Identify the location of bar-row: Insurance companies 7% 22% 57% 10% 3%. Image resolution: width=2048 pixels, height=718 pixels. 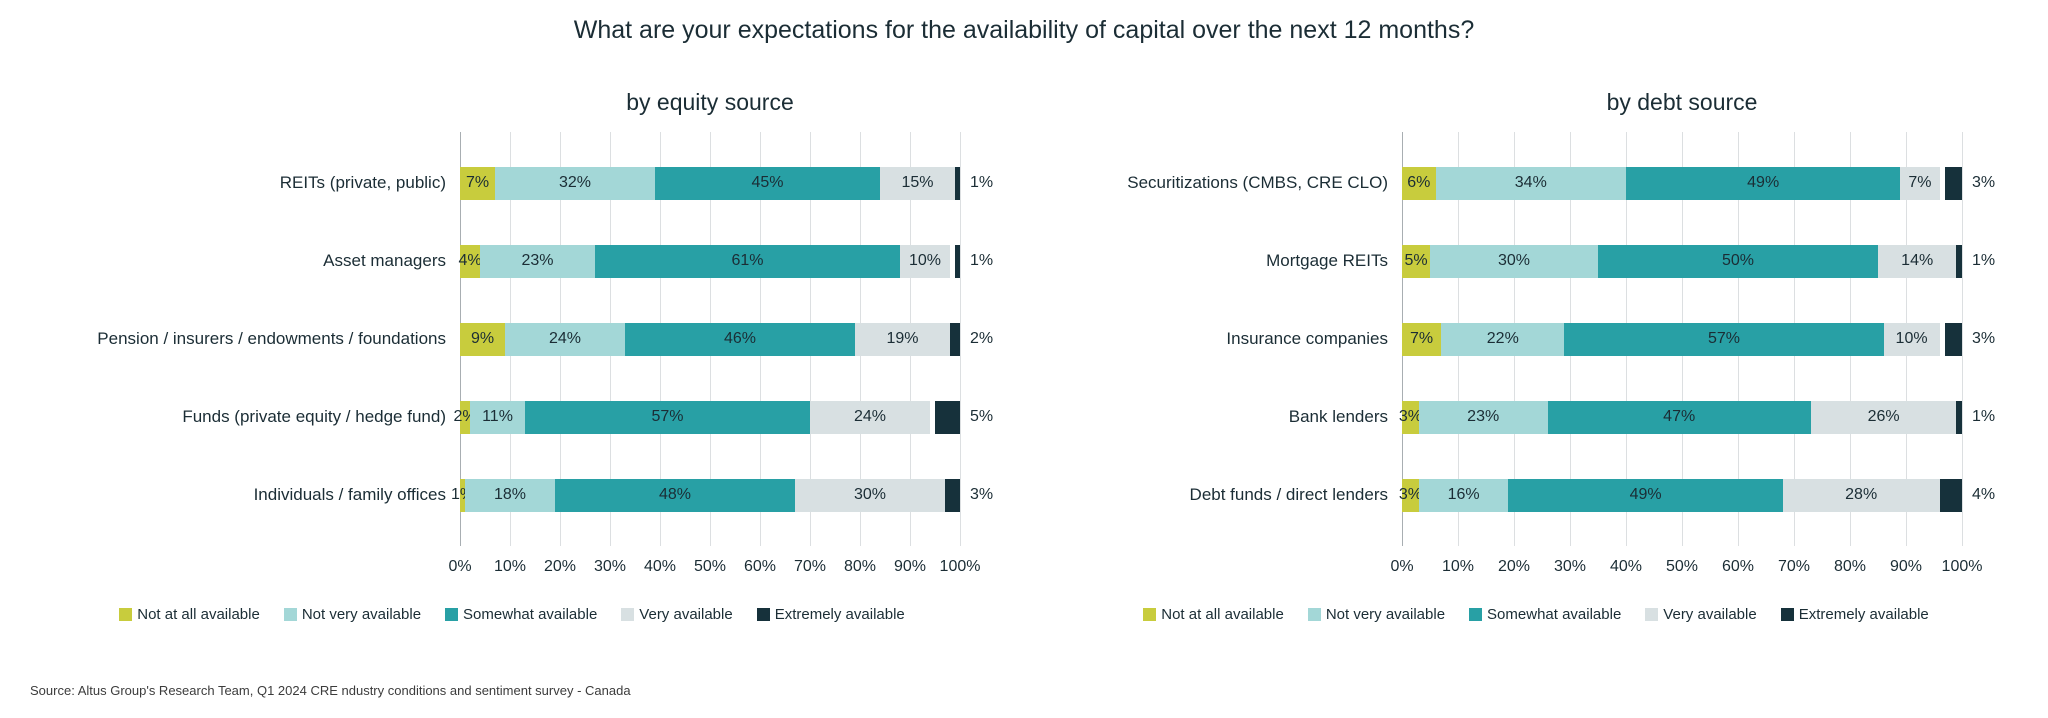
(1536, 339).